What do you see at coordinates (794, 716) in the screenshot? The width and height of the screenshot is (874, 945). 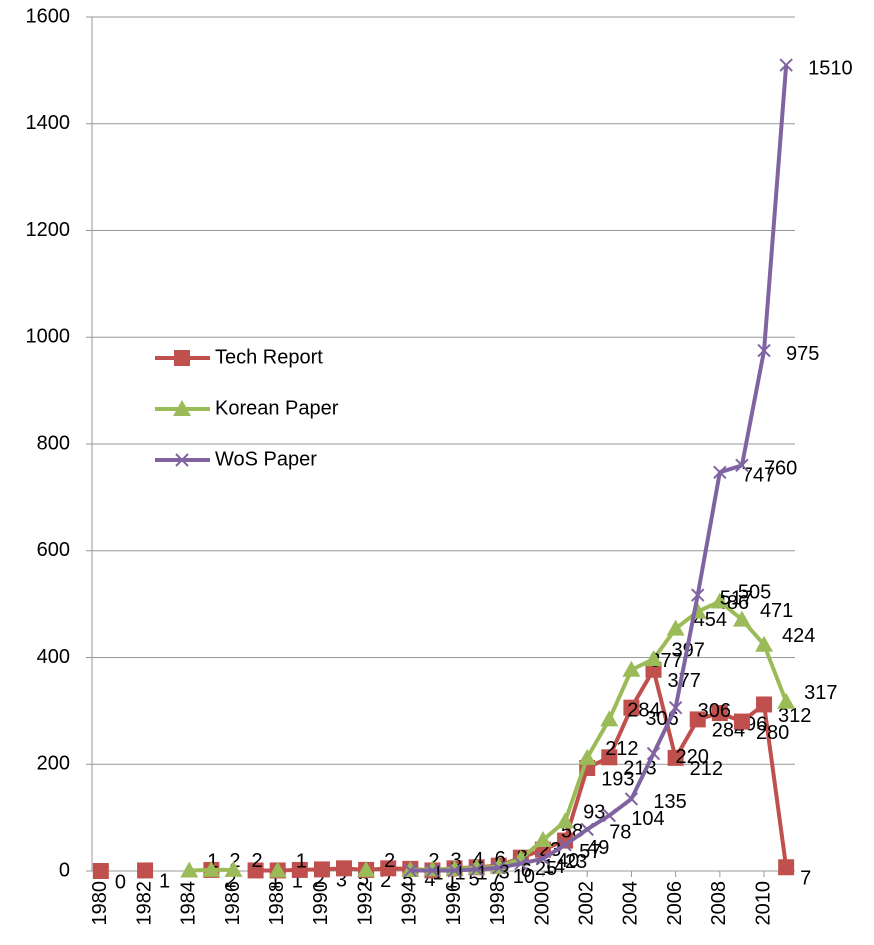 I see `data-label: 312` at bounding box center [794, 716].